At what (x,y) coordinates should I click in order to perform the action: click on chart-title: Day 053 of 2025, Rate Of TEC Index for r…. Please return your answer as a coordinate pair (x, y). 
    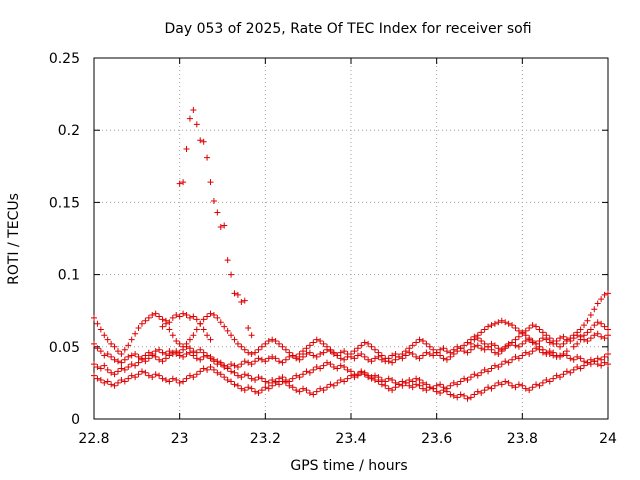
    Looking at the image, I should click on (347, 29).